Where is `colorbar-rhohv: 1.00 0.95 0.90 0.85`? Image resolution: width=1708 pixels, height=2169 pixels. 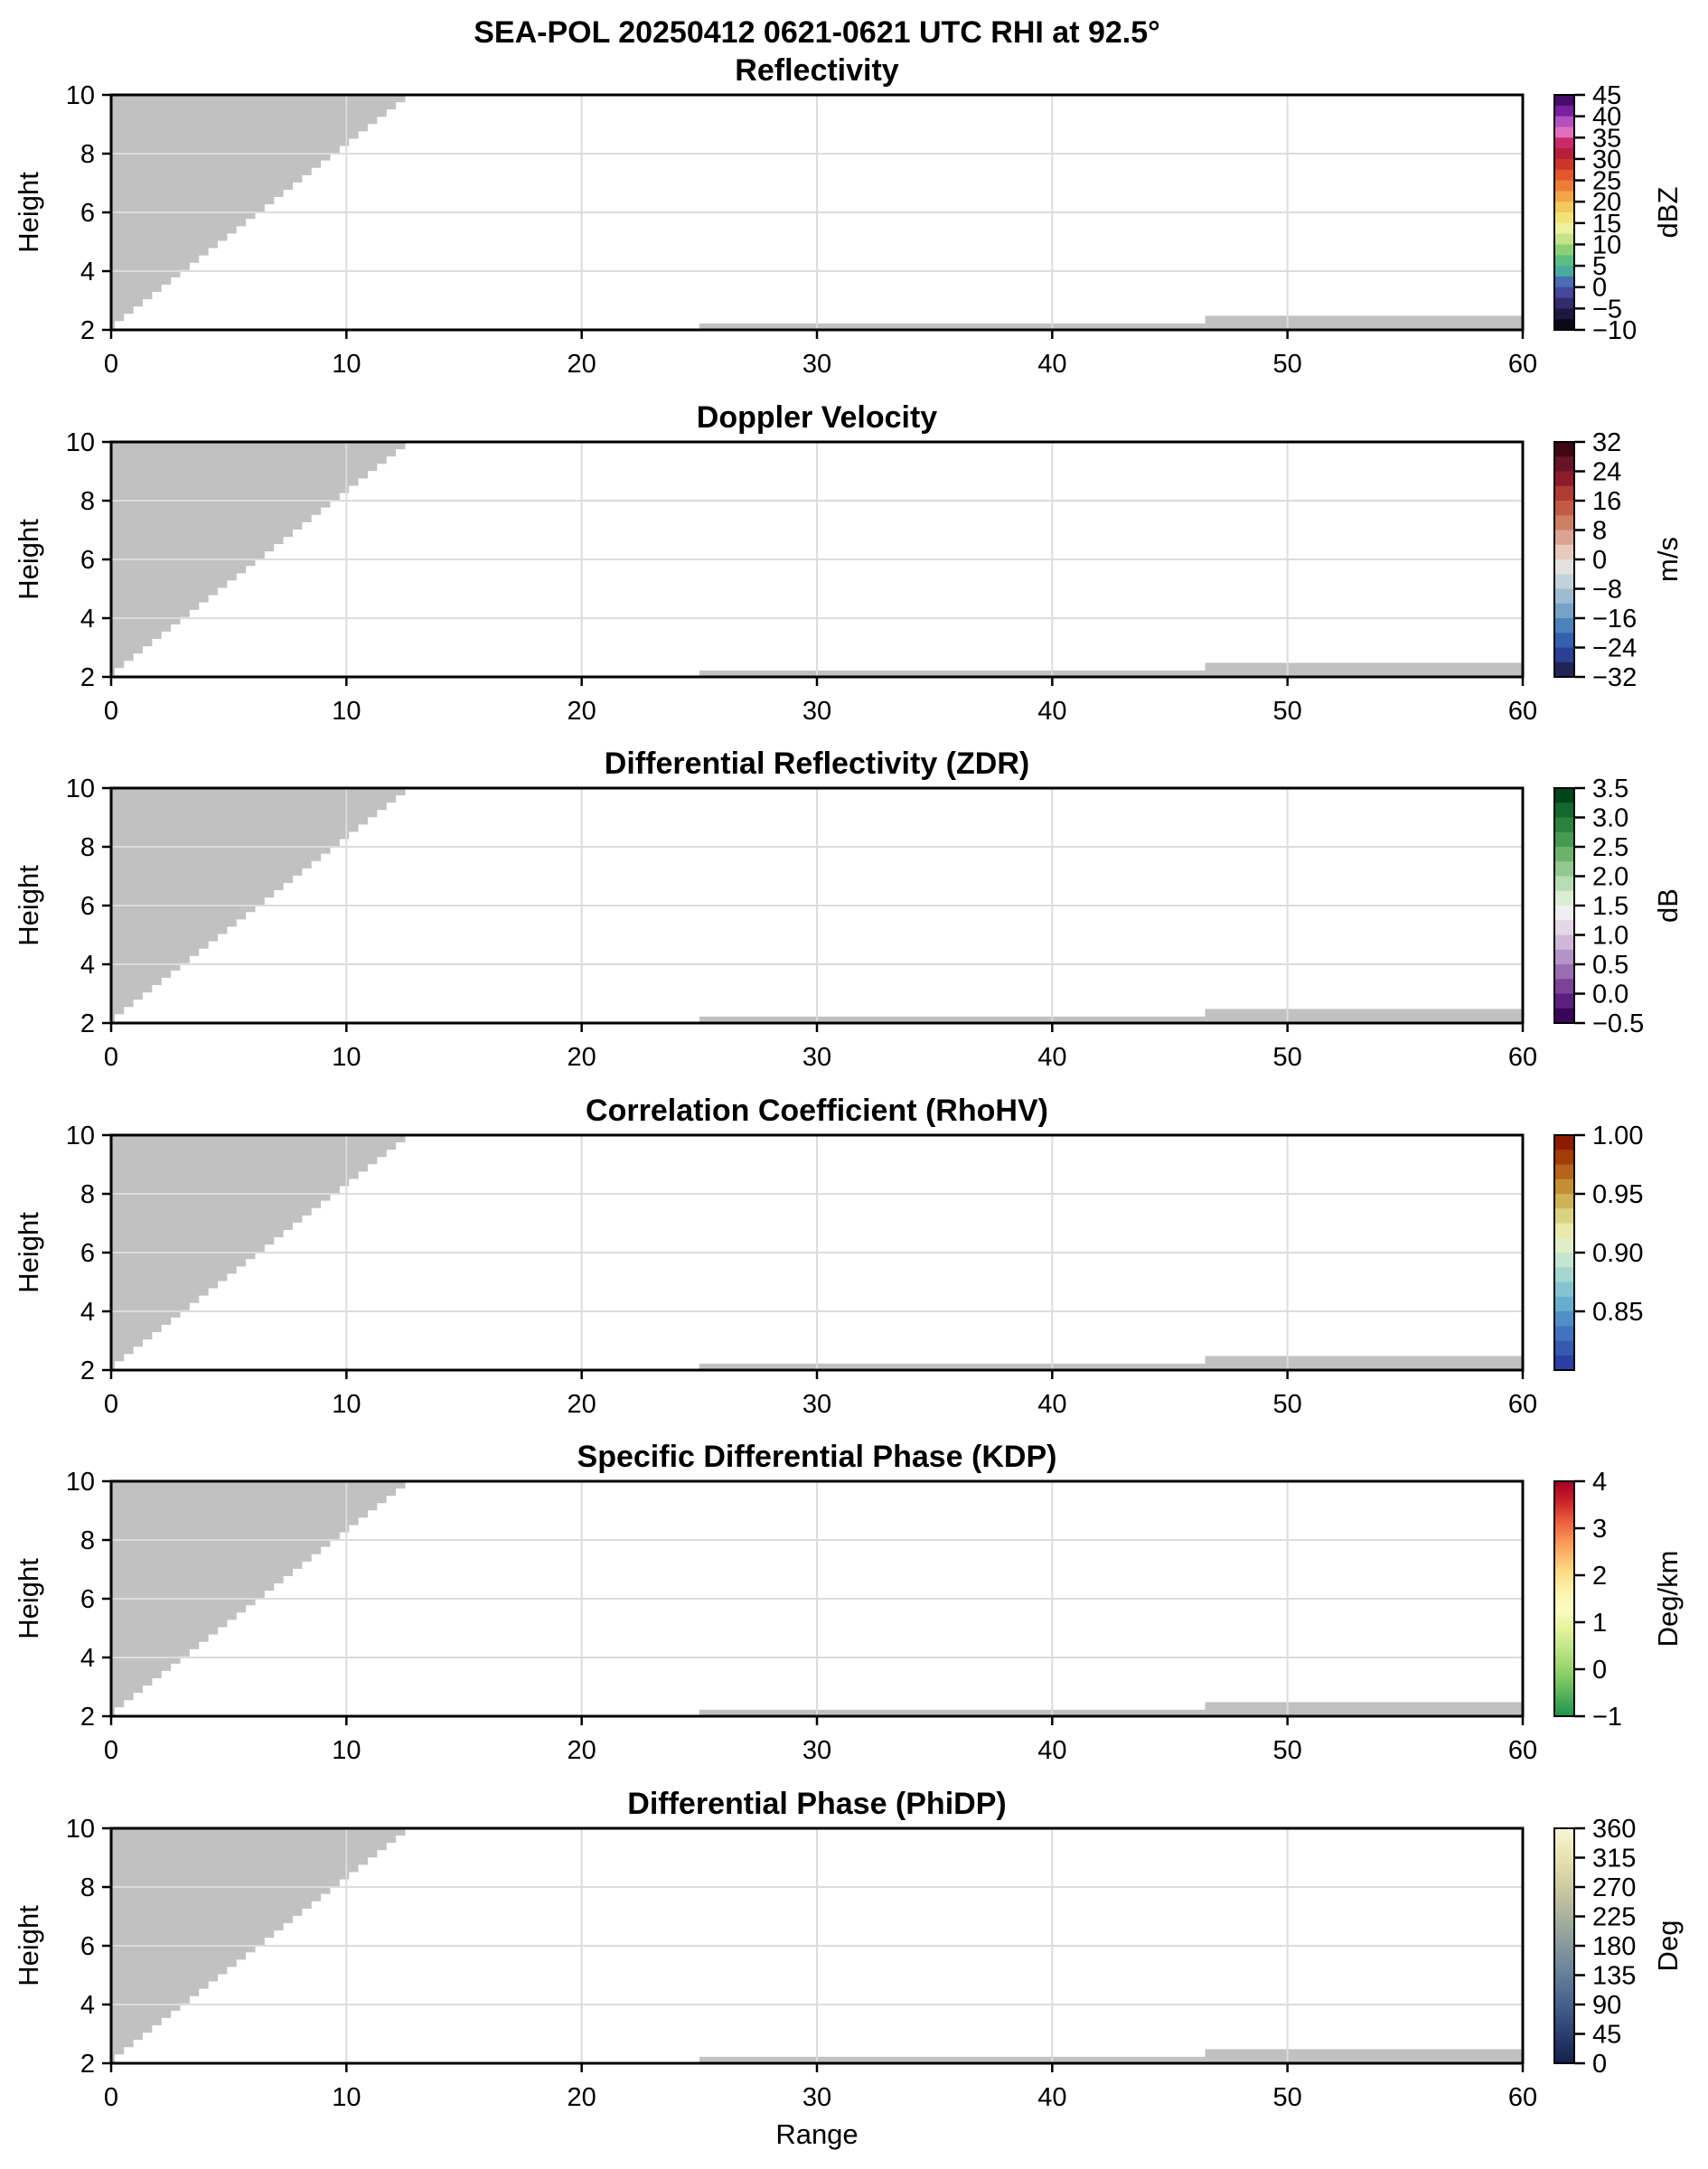
colorbar-rhohv: 1.00 0.95 0.90 0.85 is located at coordinates (1598, 1247).